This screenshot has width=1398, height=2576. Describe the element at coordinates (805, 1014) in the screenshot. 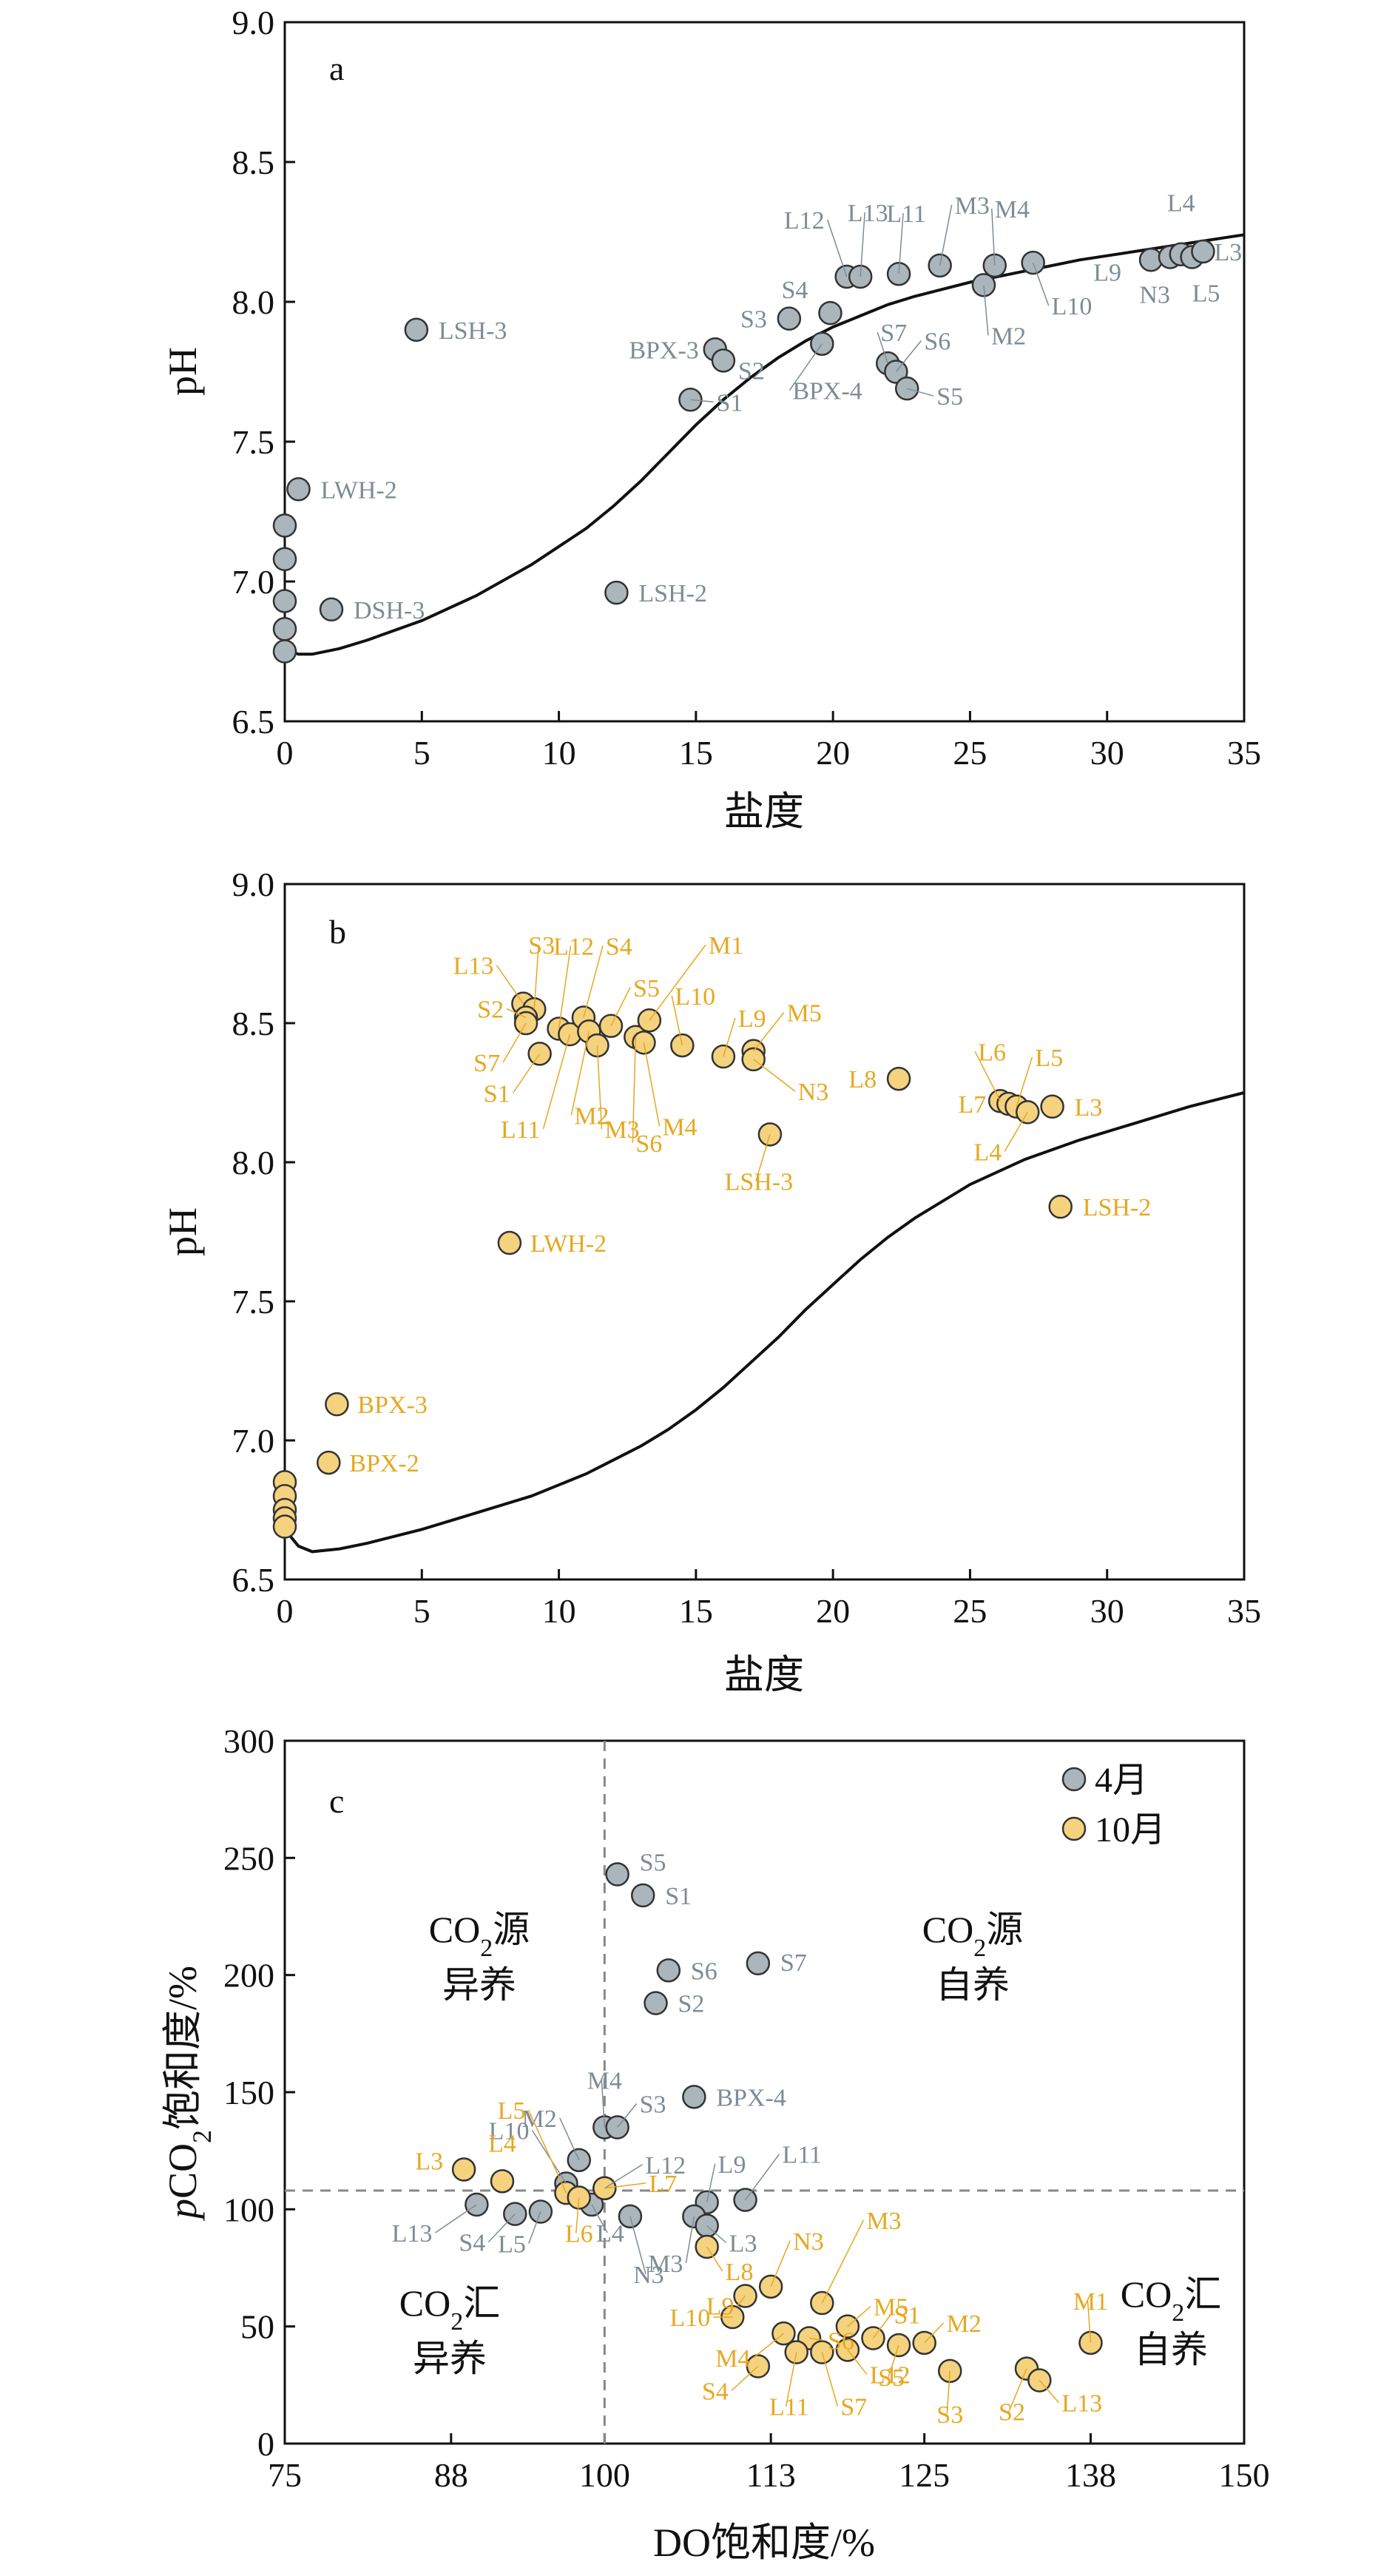

I see `point-label: M5` at that location.